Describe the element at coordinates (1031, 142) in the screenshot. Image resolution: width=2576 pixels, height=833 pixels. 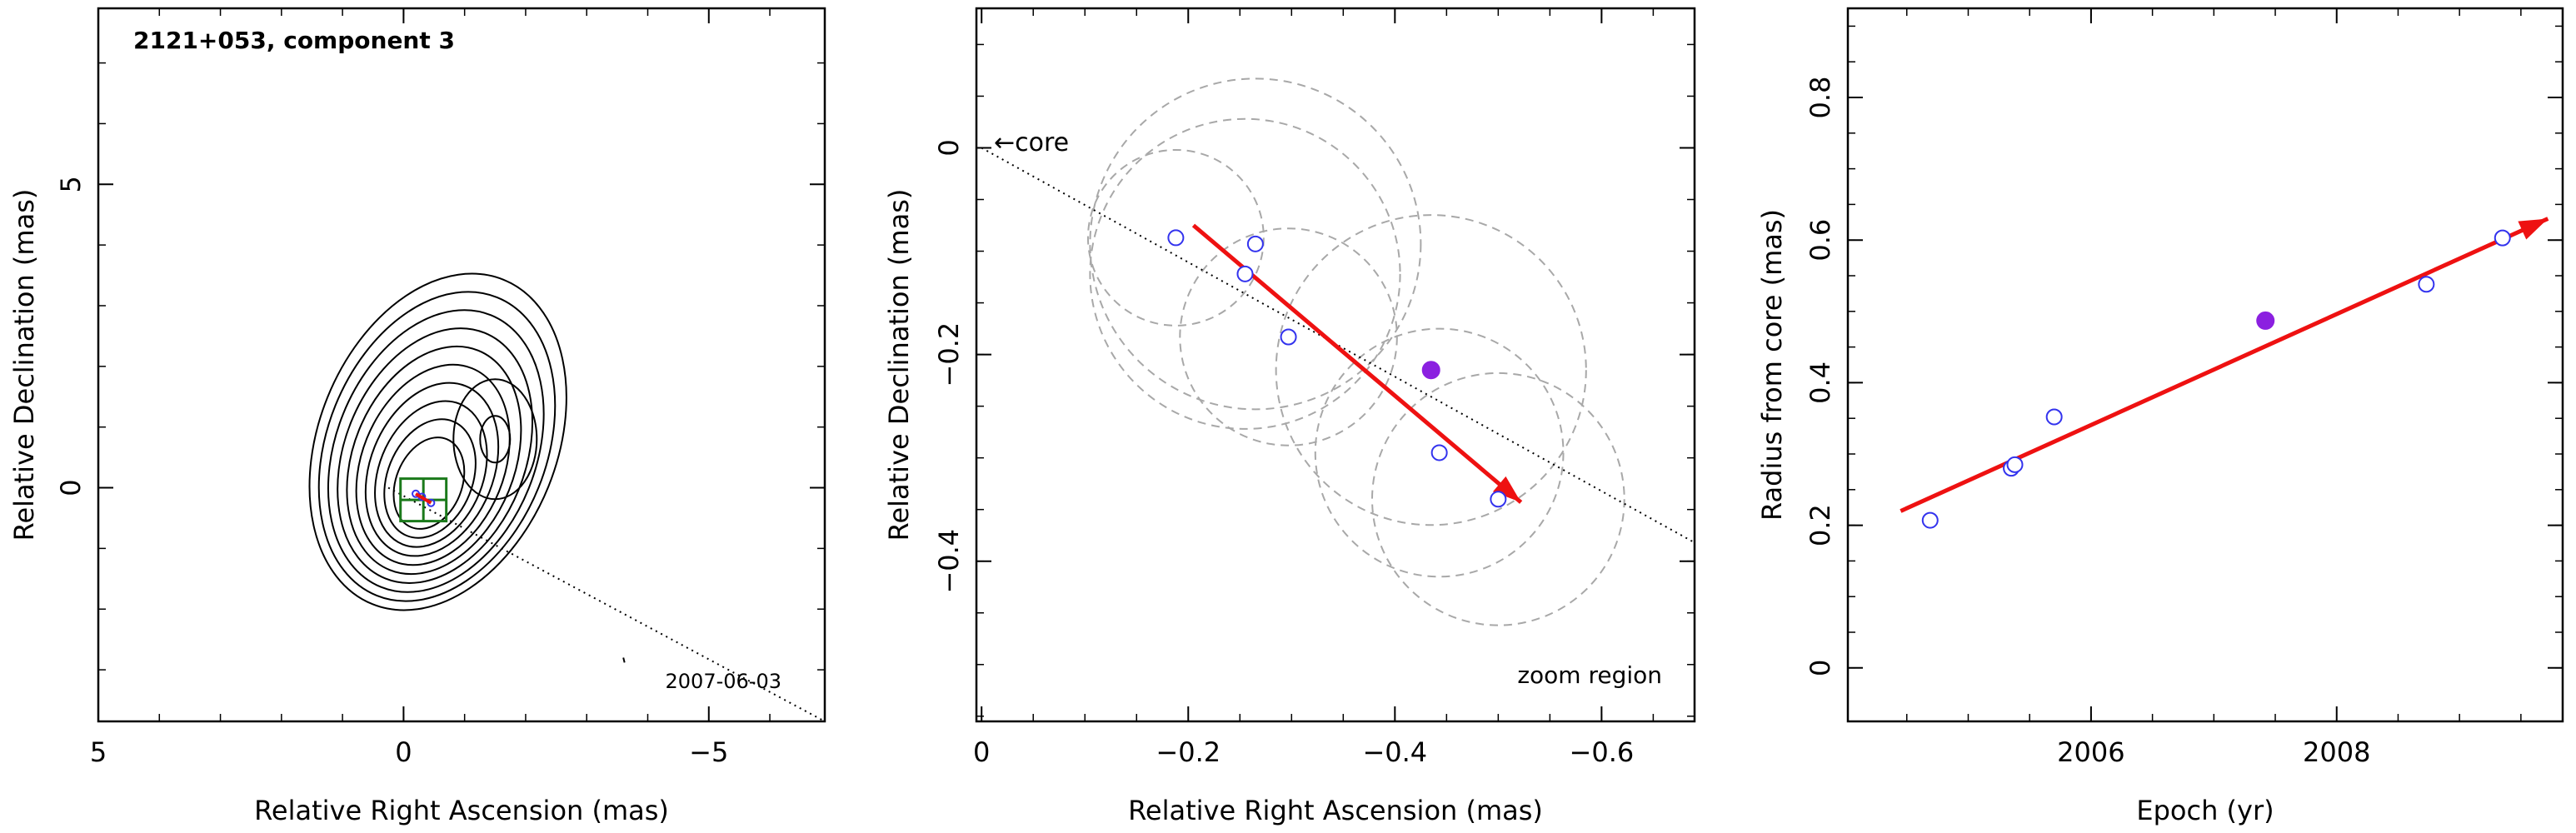
I see `core-label: ←core` at that location.